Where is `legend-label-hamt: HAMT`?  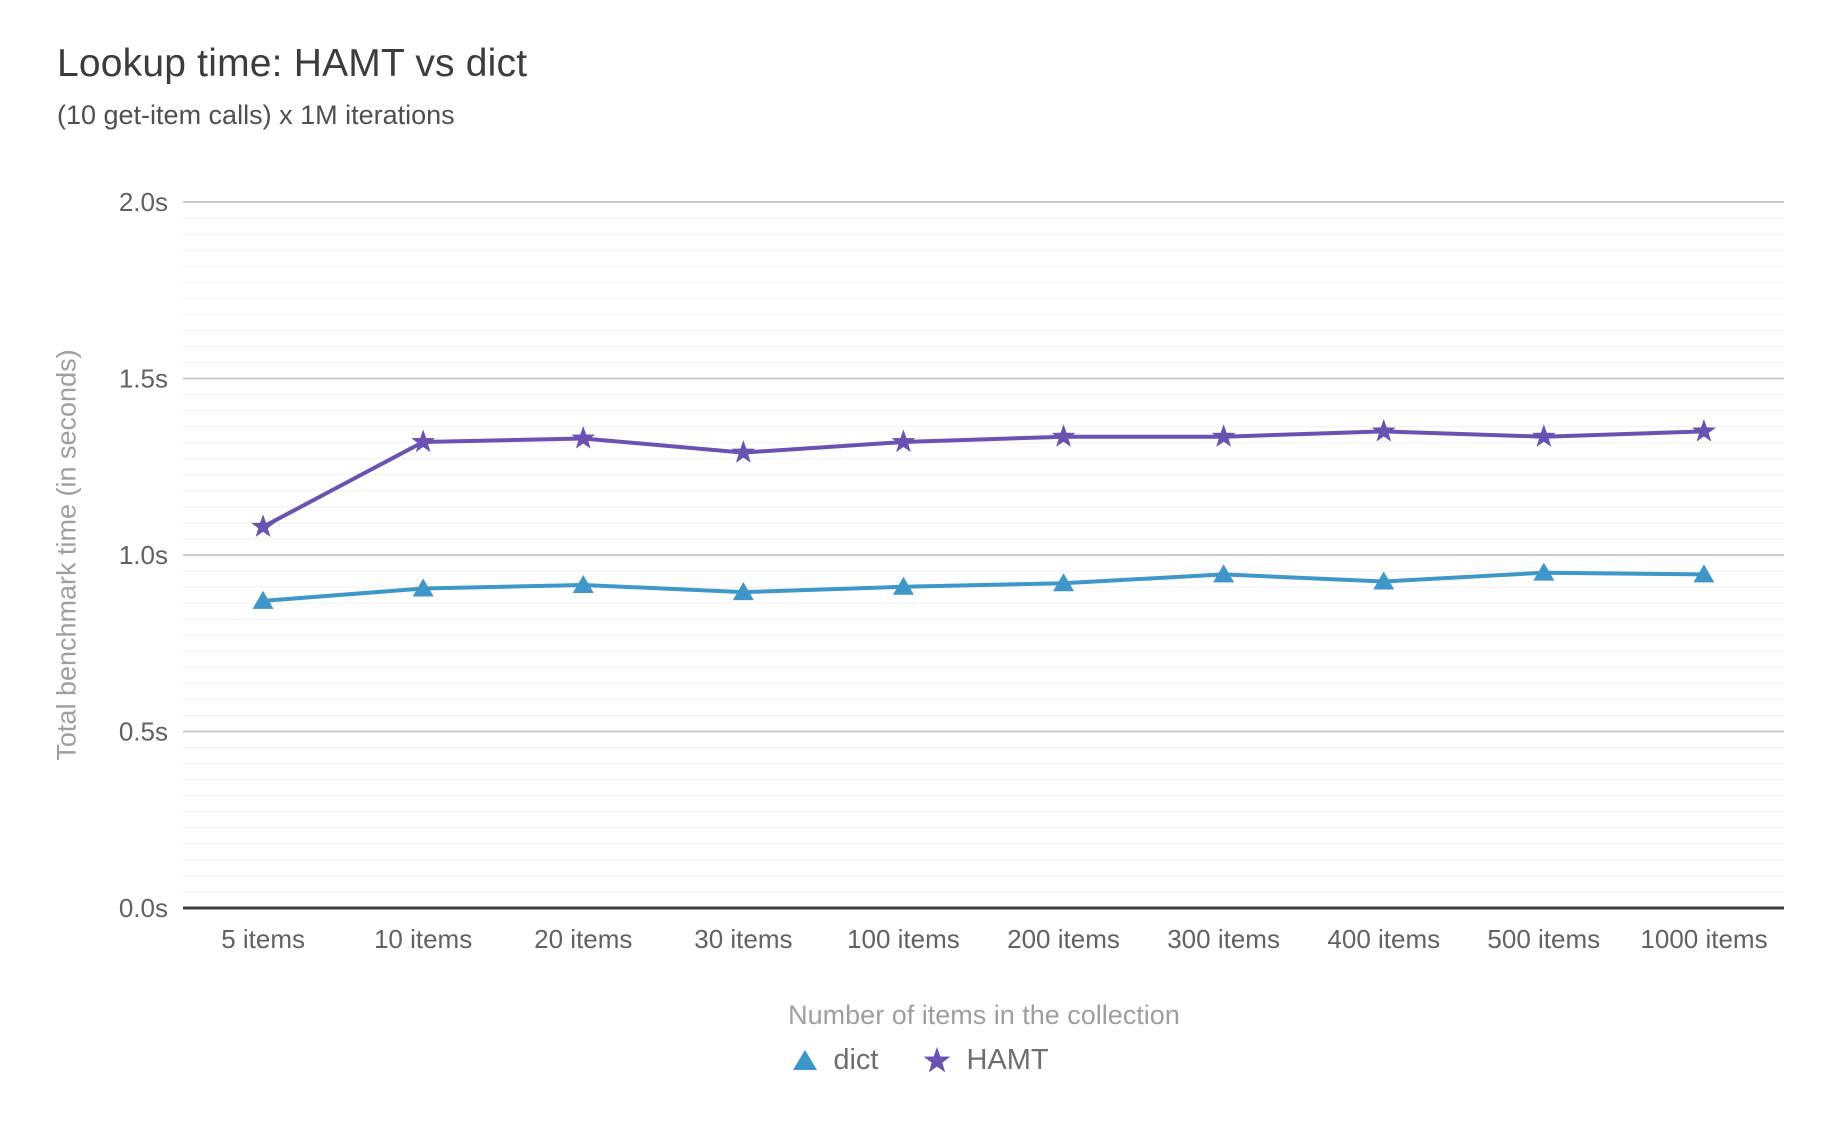 legend-label-hamt: HAMT is located at coordinates (1007, 1060).